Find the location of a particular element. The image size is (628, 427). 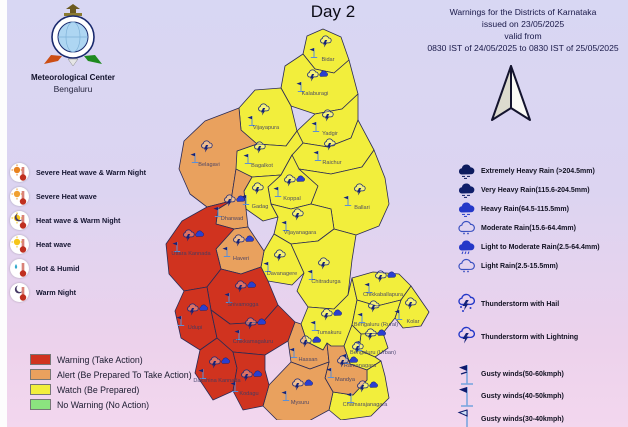

district-label: Gadag is located at coordinates (260, 207).